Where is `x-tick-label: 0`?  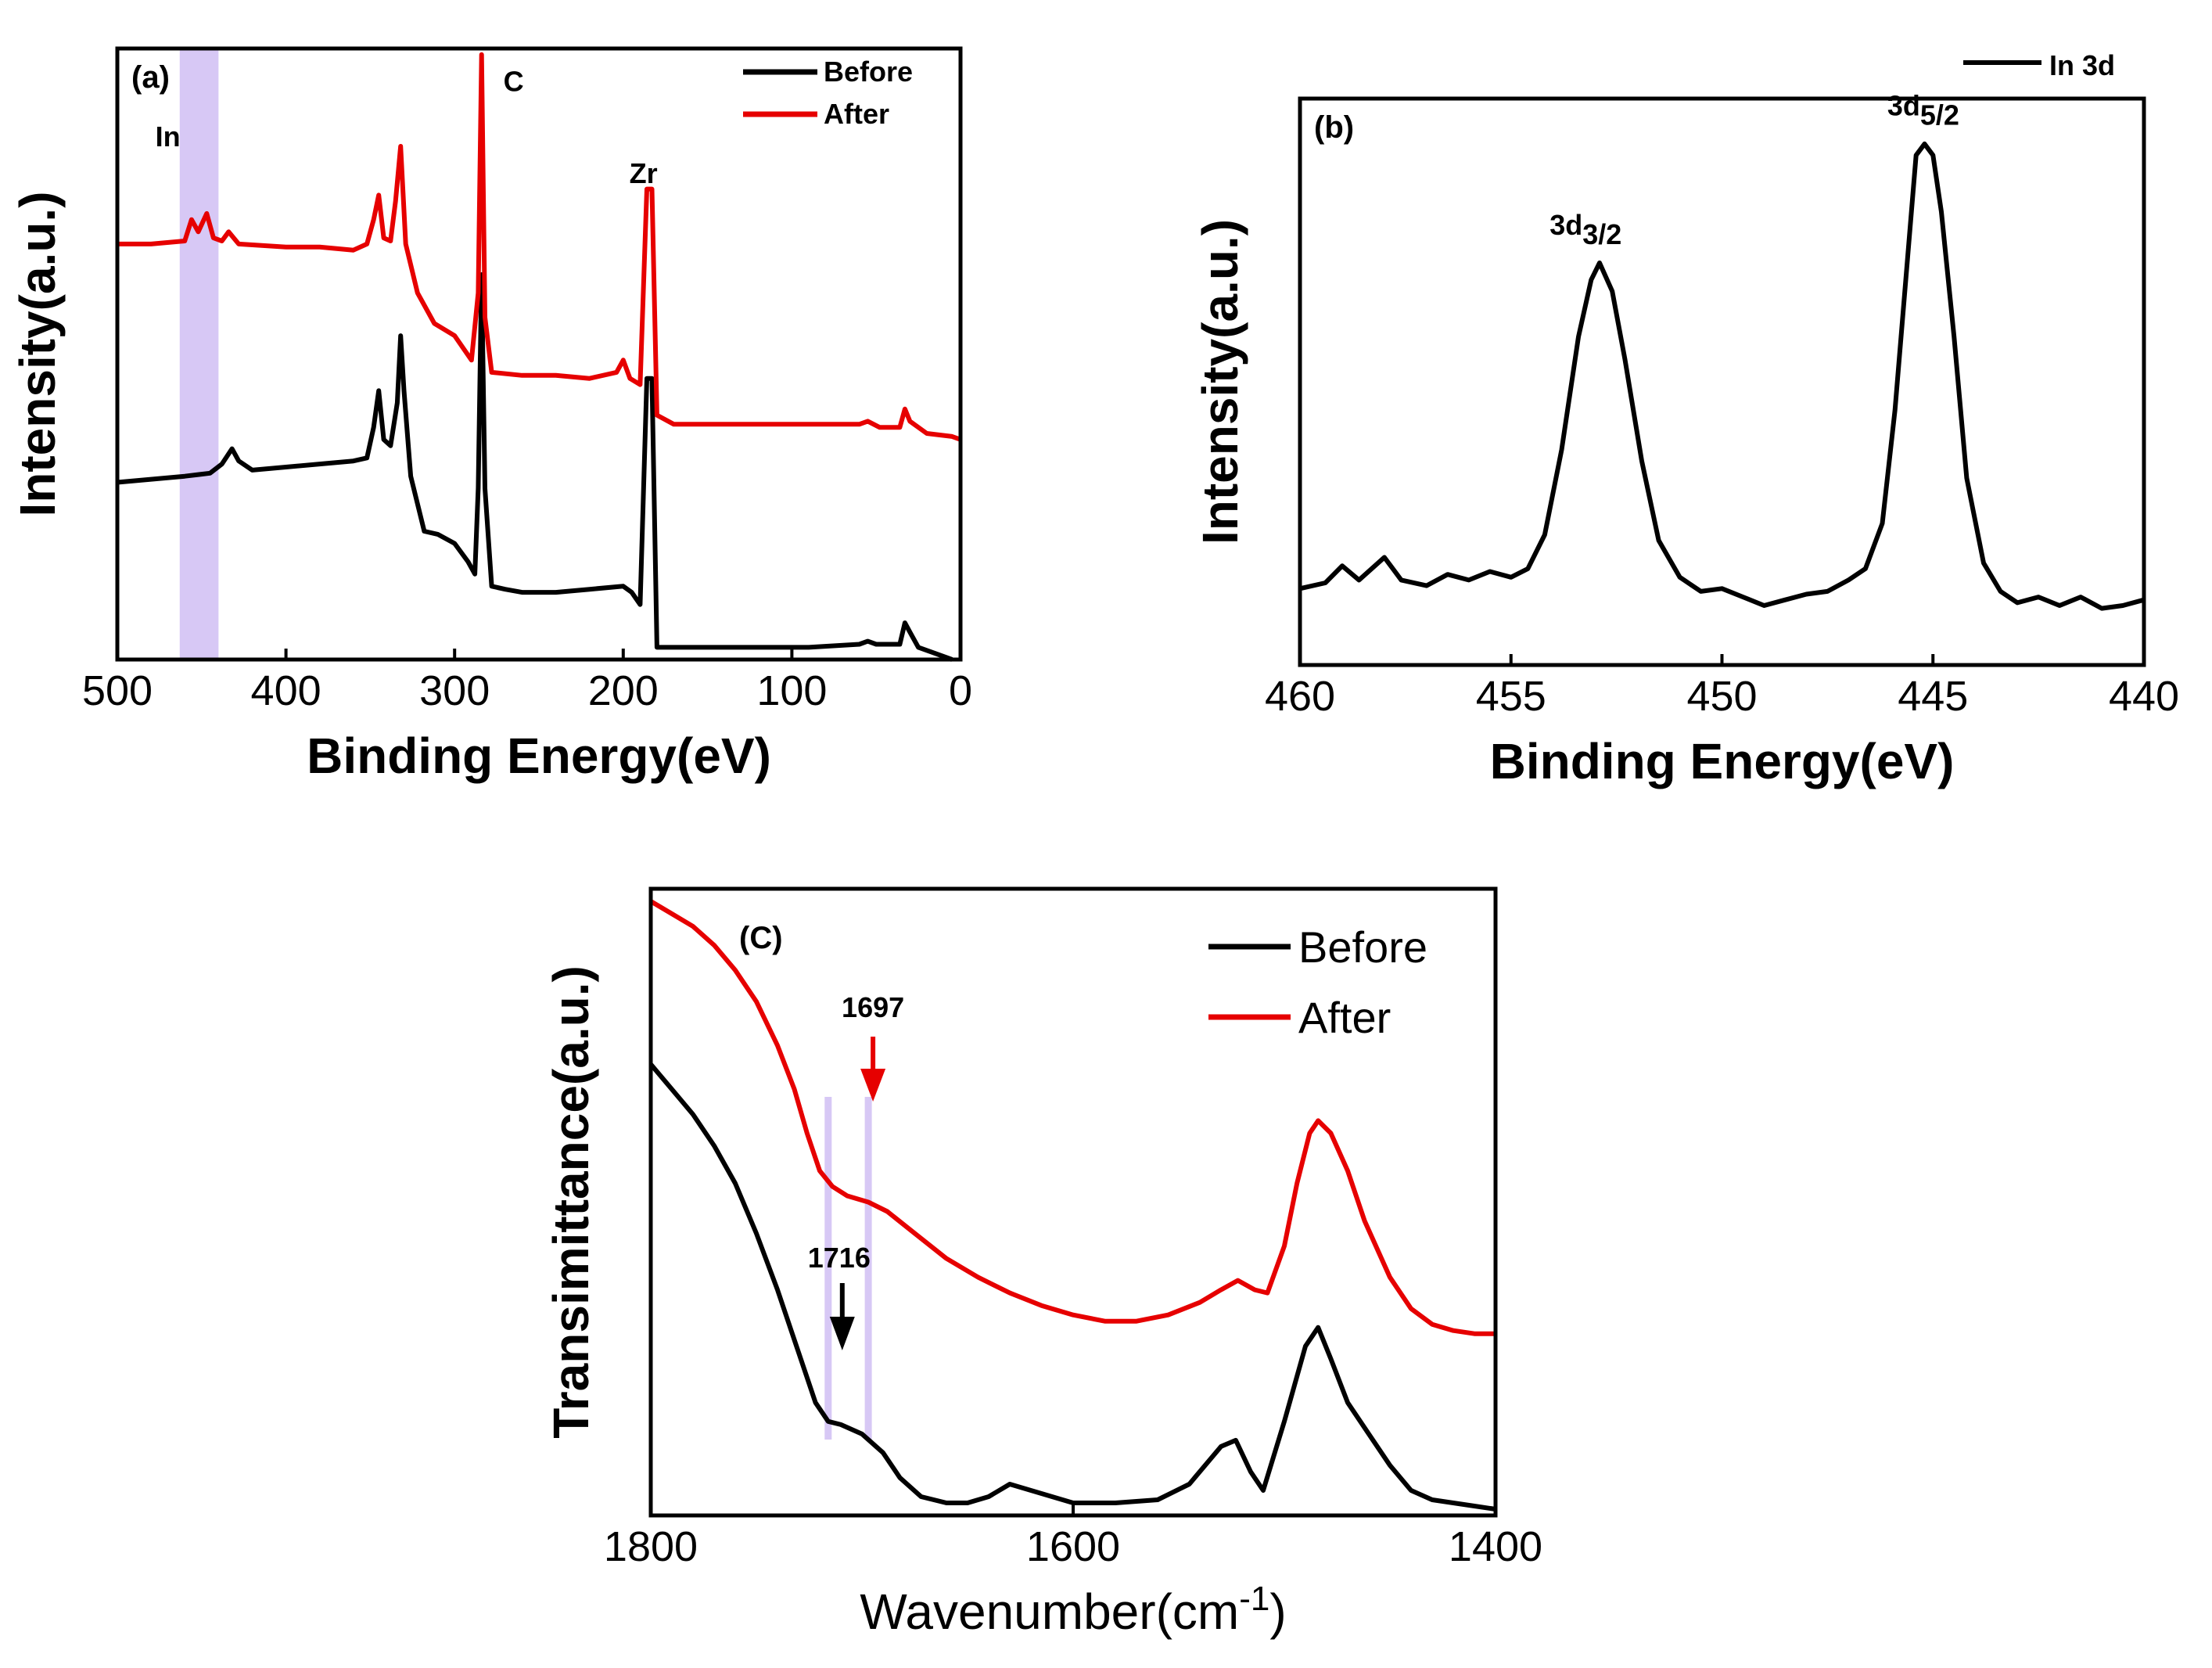
x-tick-label: 0 is located at coordinates (961, 690).